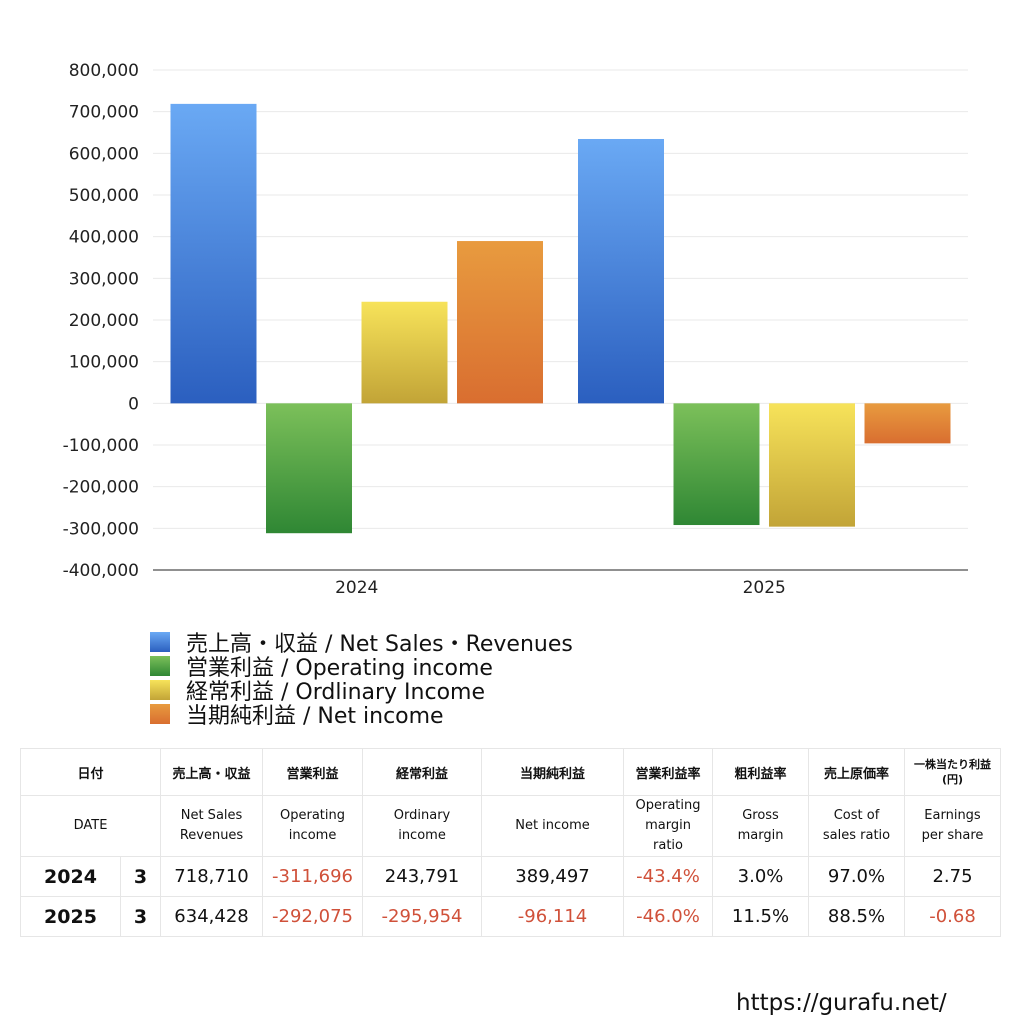  Describe the element at coordinates (212, 826) in the screenshot. I see `header-net-sales-en: Net Sales Revenues` at that location.